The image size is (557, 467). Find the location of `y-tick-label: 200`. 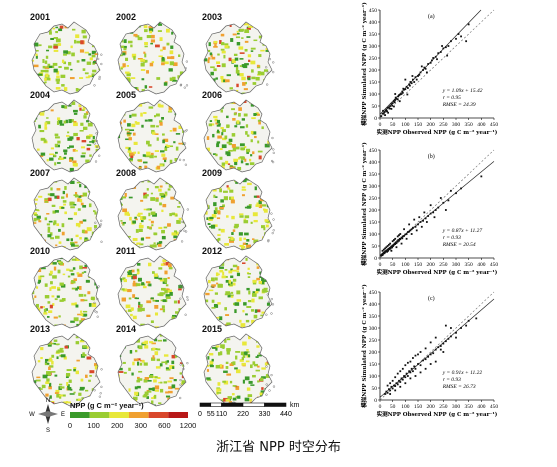

y-tick-label: 200 is located at coordinates (373, 353).